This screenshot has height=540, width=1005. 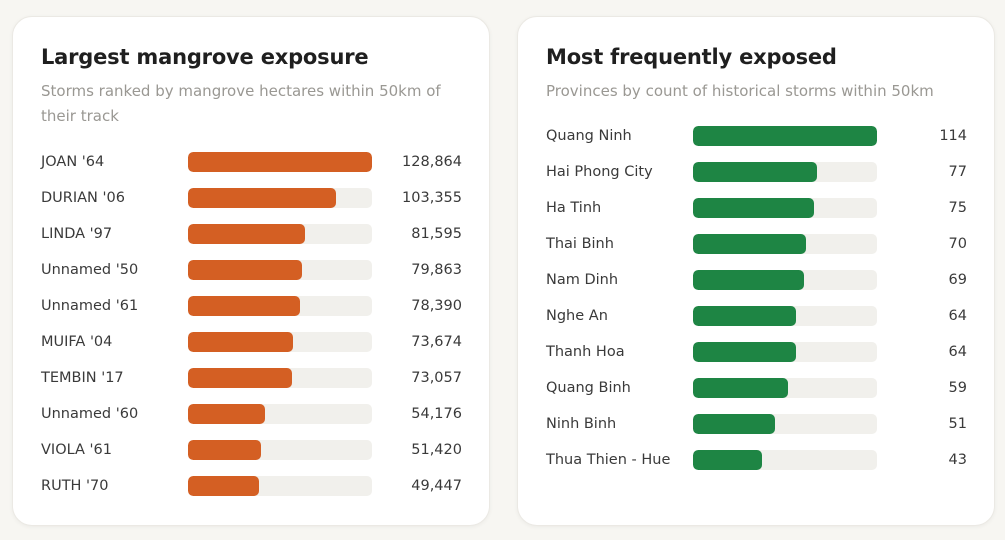 I want to click on bar-value: 78,390, so click(x=436, y=306).